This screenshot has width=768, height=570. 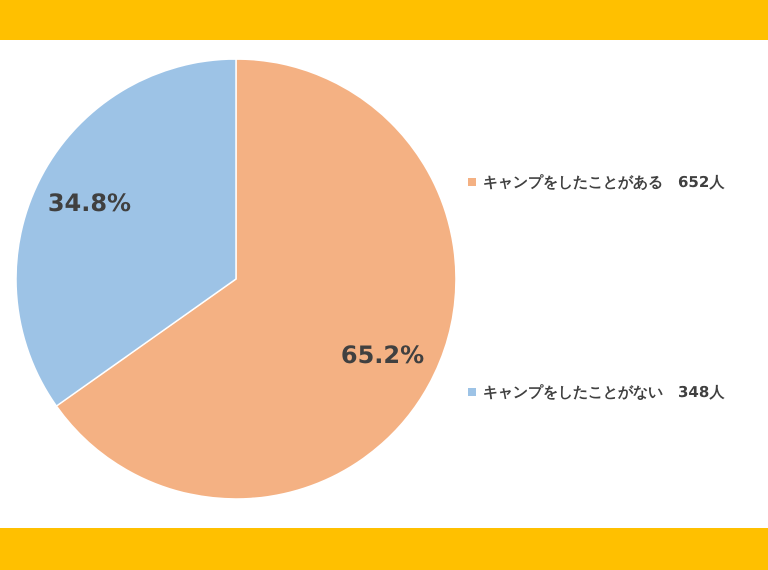 I want to click on legend-item: キャンプをしたことがない 348人, so click(x=596, y=392).